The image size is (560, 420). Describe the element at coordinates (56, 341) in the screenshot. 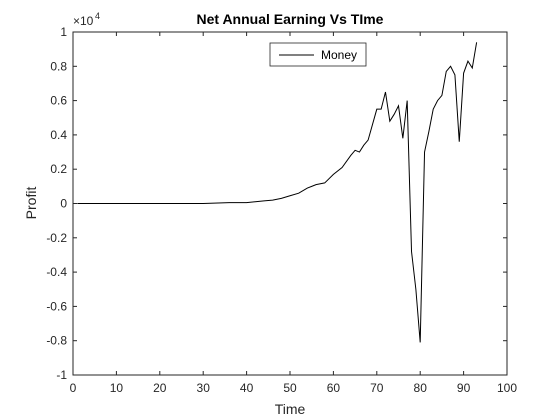

I see `y-tick-label: -0.8` at that location.